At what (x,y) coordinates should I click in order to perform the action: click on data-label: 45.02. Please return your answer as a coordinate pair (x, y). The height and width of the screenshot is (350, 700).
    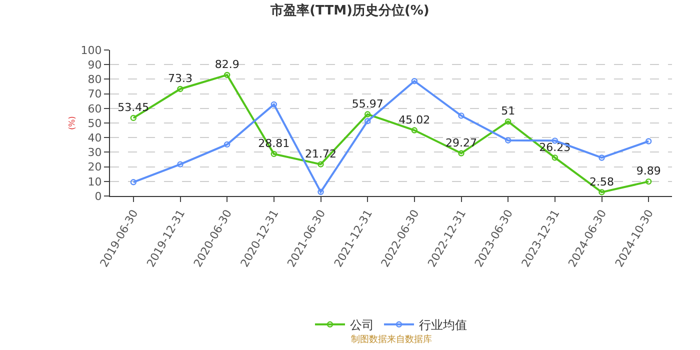
    Looking at the image, I should click on (414, 119).